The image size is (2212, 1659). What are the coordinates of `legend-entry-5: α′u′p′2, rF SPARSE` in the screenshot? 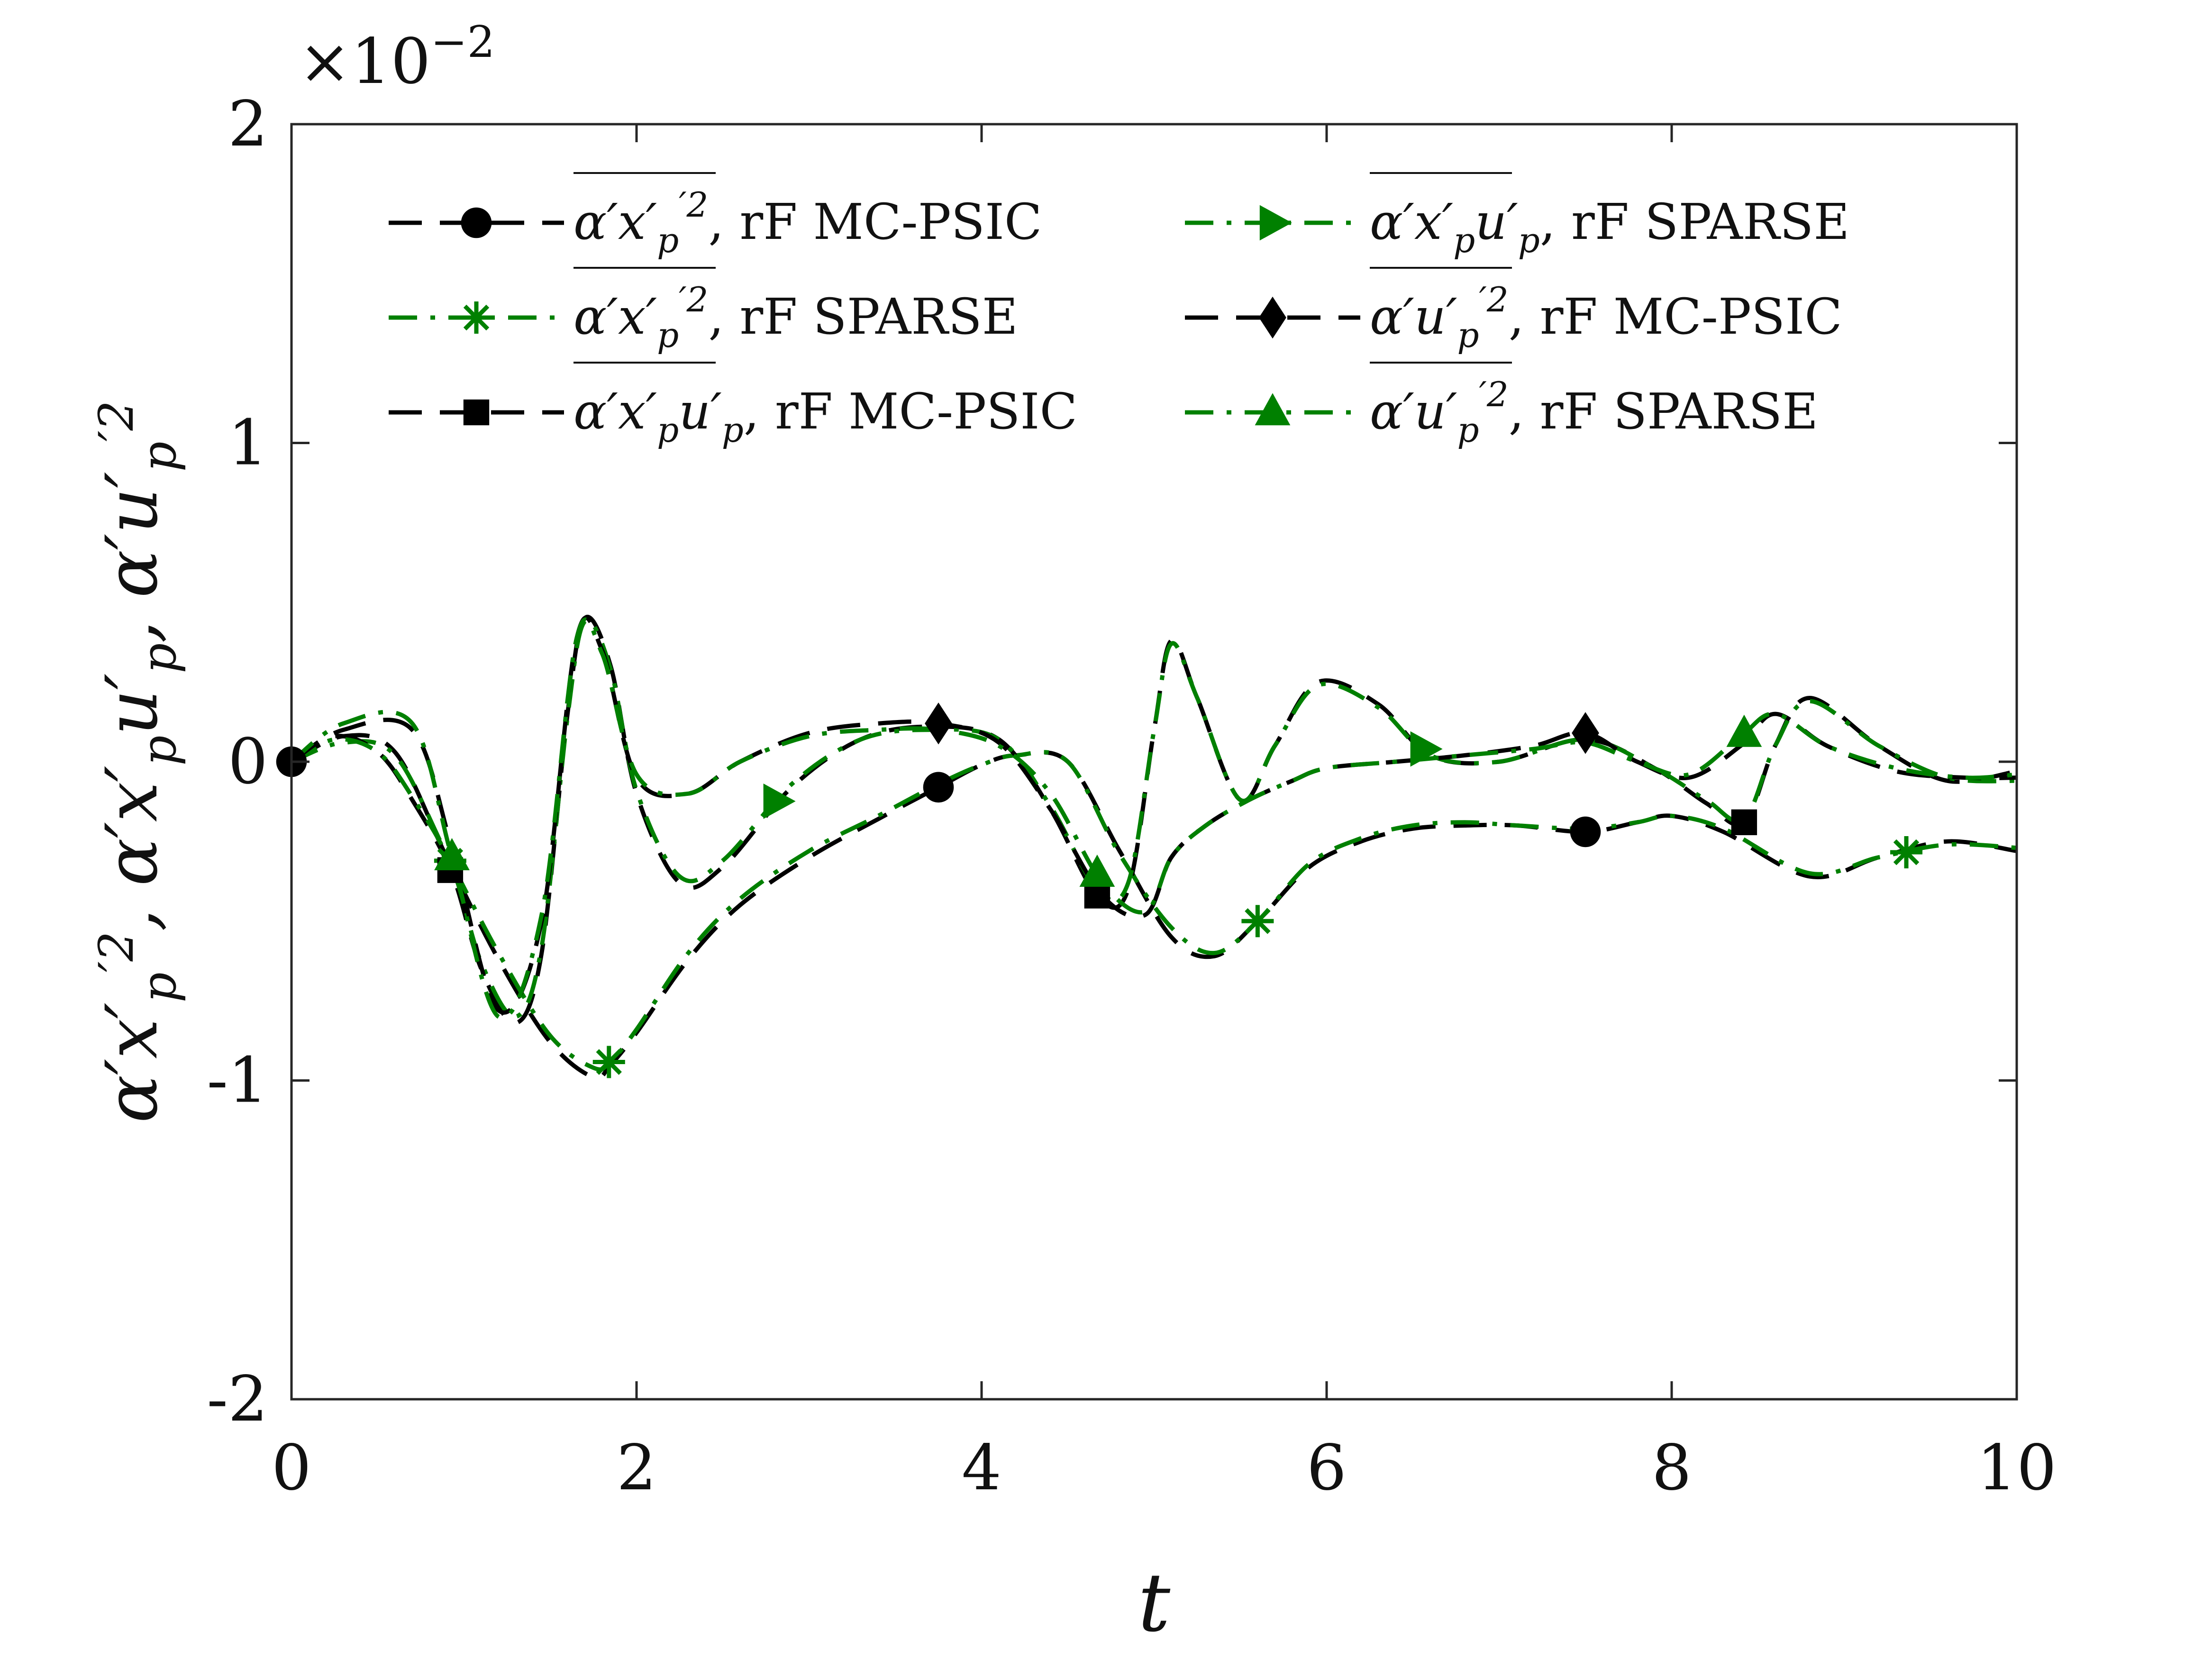 It's located at (1501, 406).